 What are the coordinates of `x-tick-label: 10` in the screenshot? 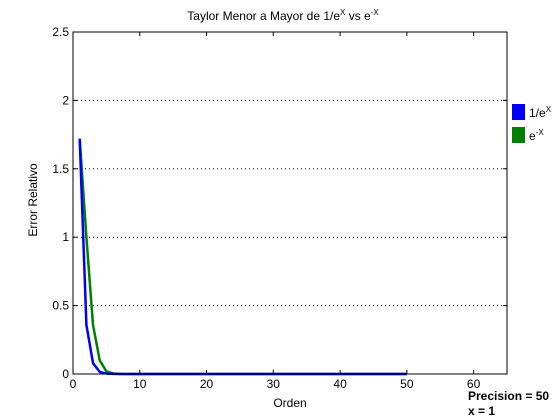 It's located at (140, 384).